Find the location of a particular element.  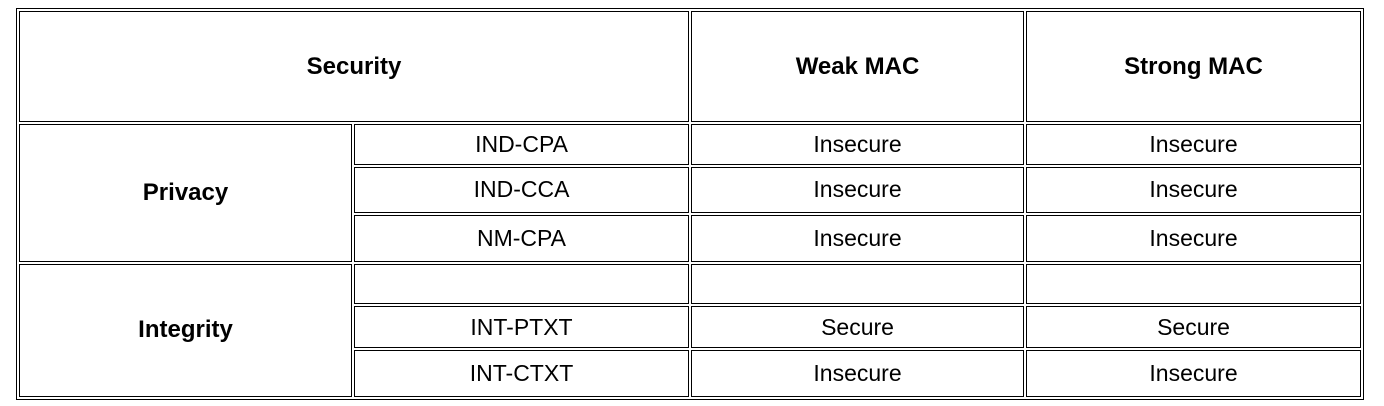

notion-cell: INT-CTXT is located at coordinates (521, 373).